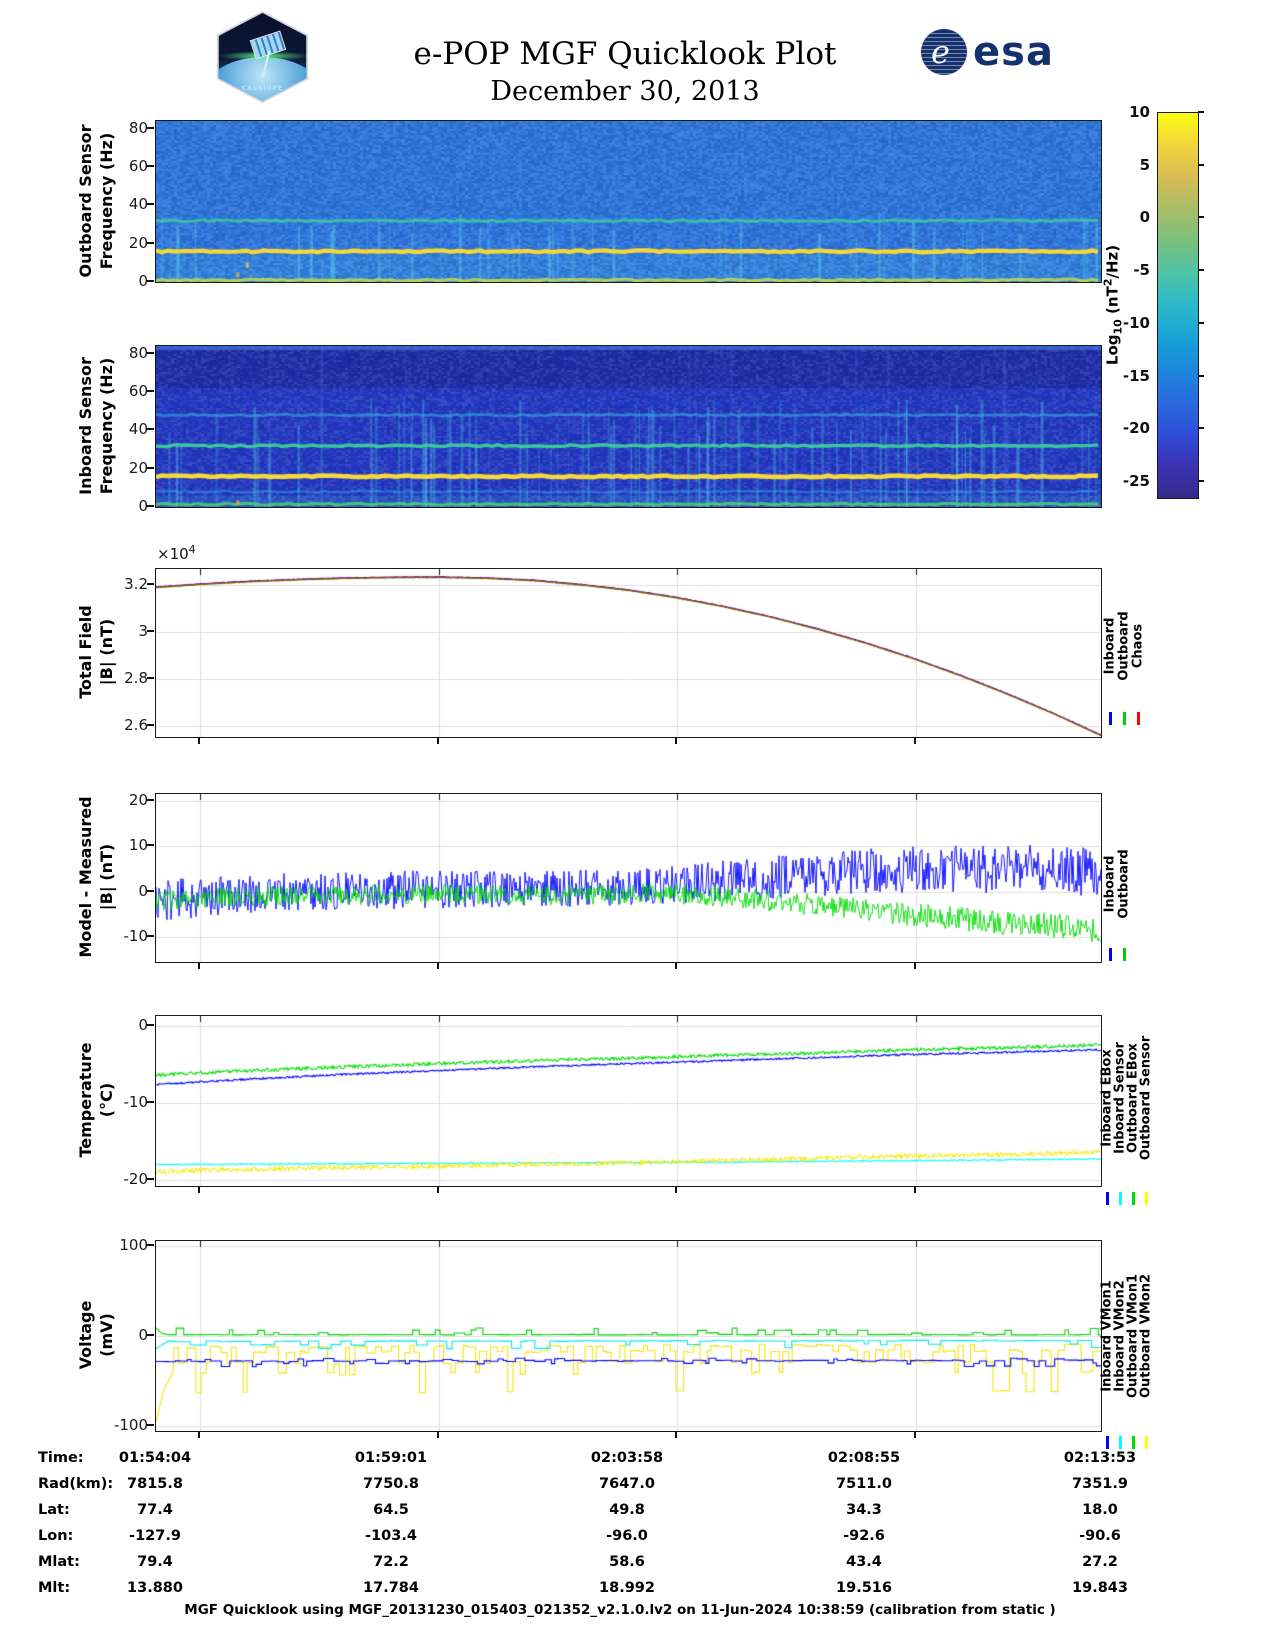 This screenshot has width=1275, height=1650. Describe the element at coordinates (85, 652) in the screenshot. I see `total-field-y-axis-label-line1: Total Field` at that location.